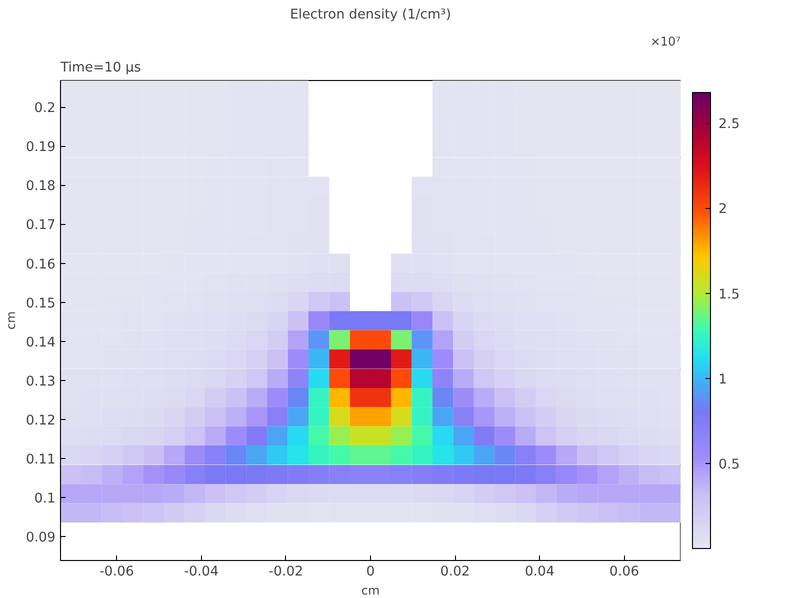 The width and height of the screenshot is (792, 598). What do you see at coordinates (41, 342) in the screenshot?
I see `y-tick-label: 0.14` at bounding box center [41, 342].